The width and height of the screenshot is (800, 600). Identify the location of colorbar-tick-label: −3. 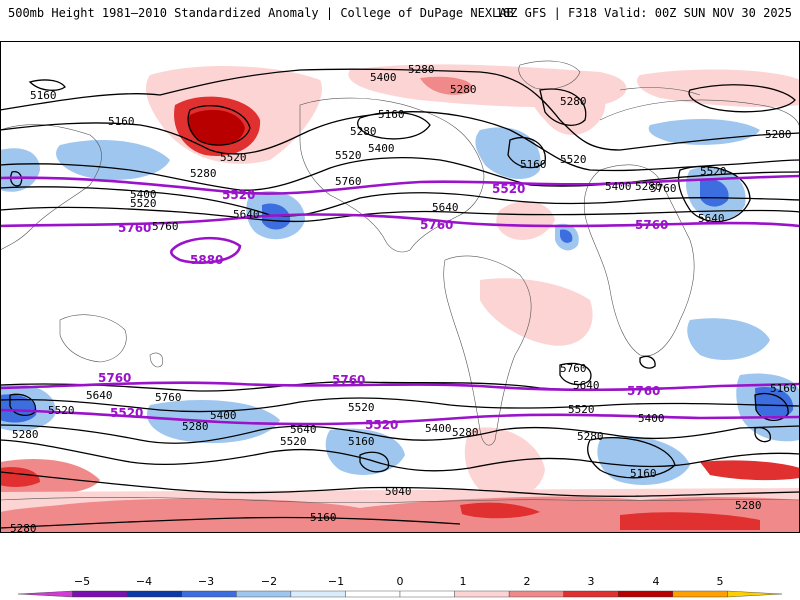
(206, 581).